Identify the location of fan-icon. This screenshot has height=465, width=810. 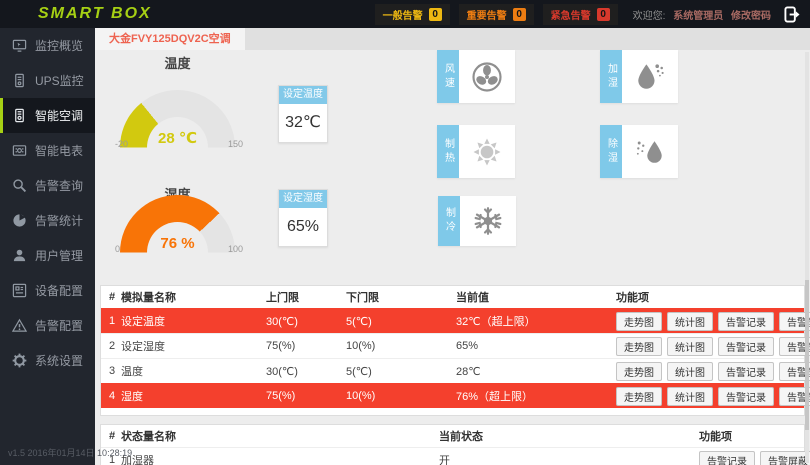
(487, 76).